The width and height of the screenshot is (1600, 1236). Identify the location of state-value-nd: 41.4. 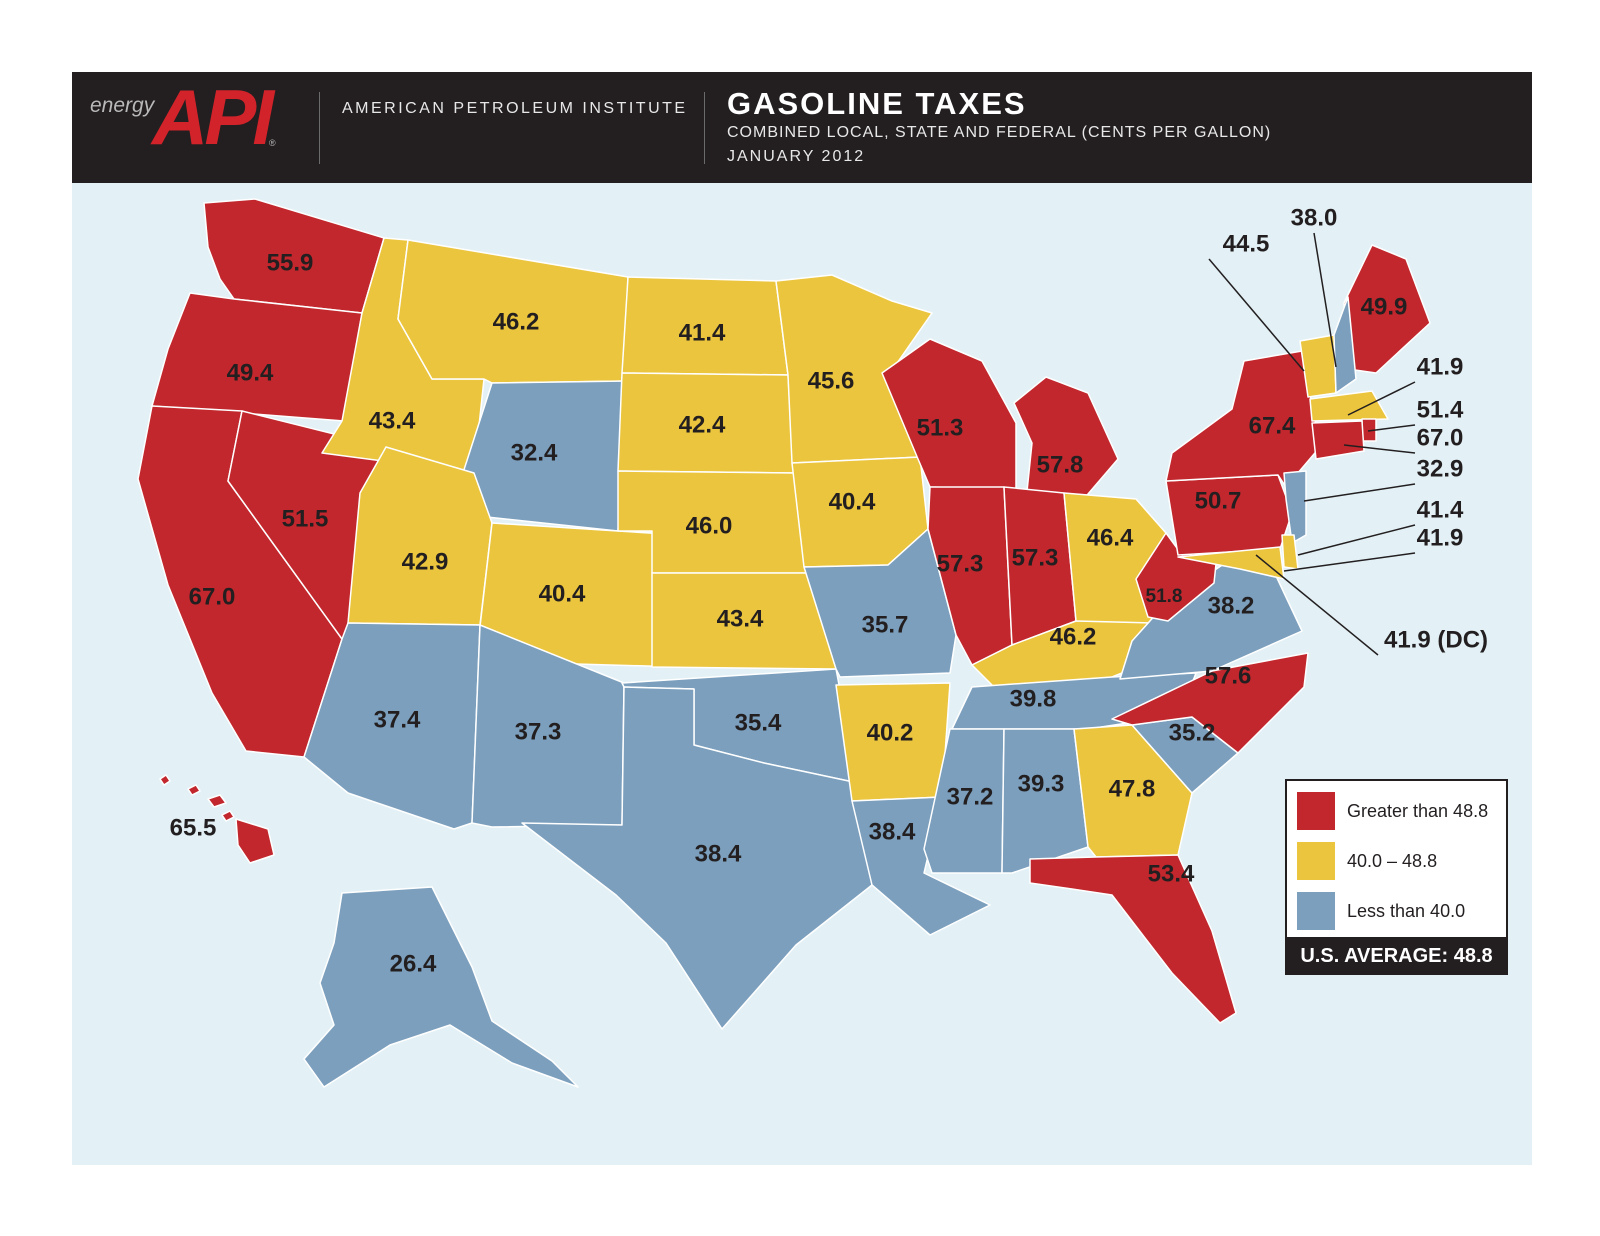
(702, 332).